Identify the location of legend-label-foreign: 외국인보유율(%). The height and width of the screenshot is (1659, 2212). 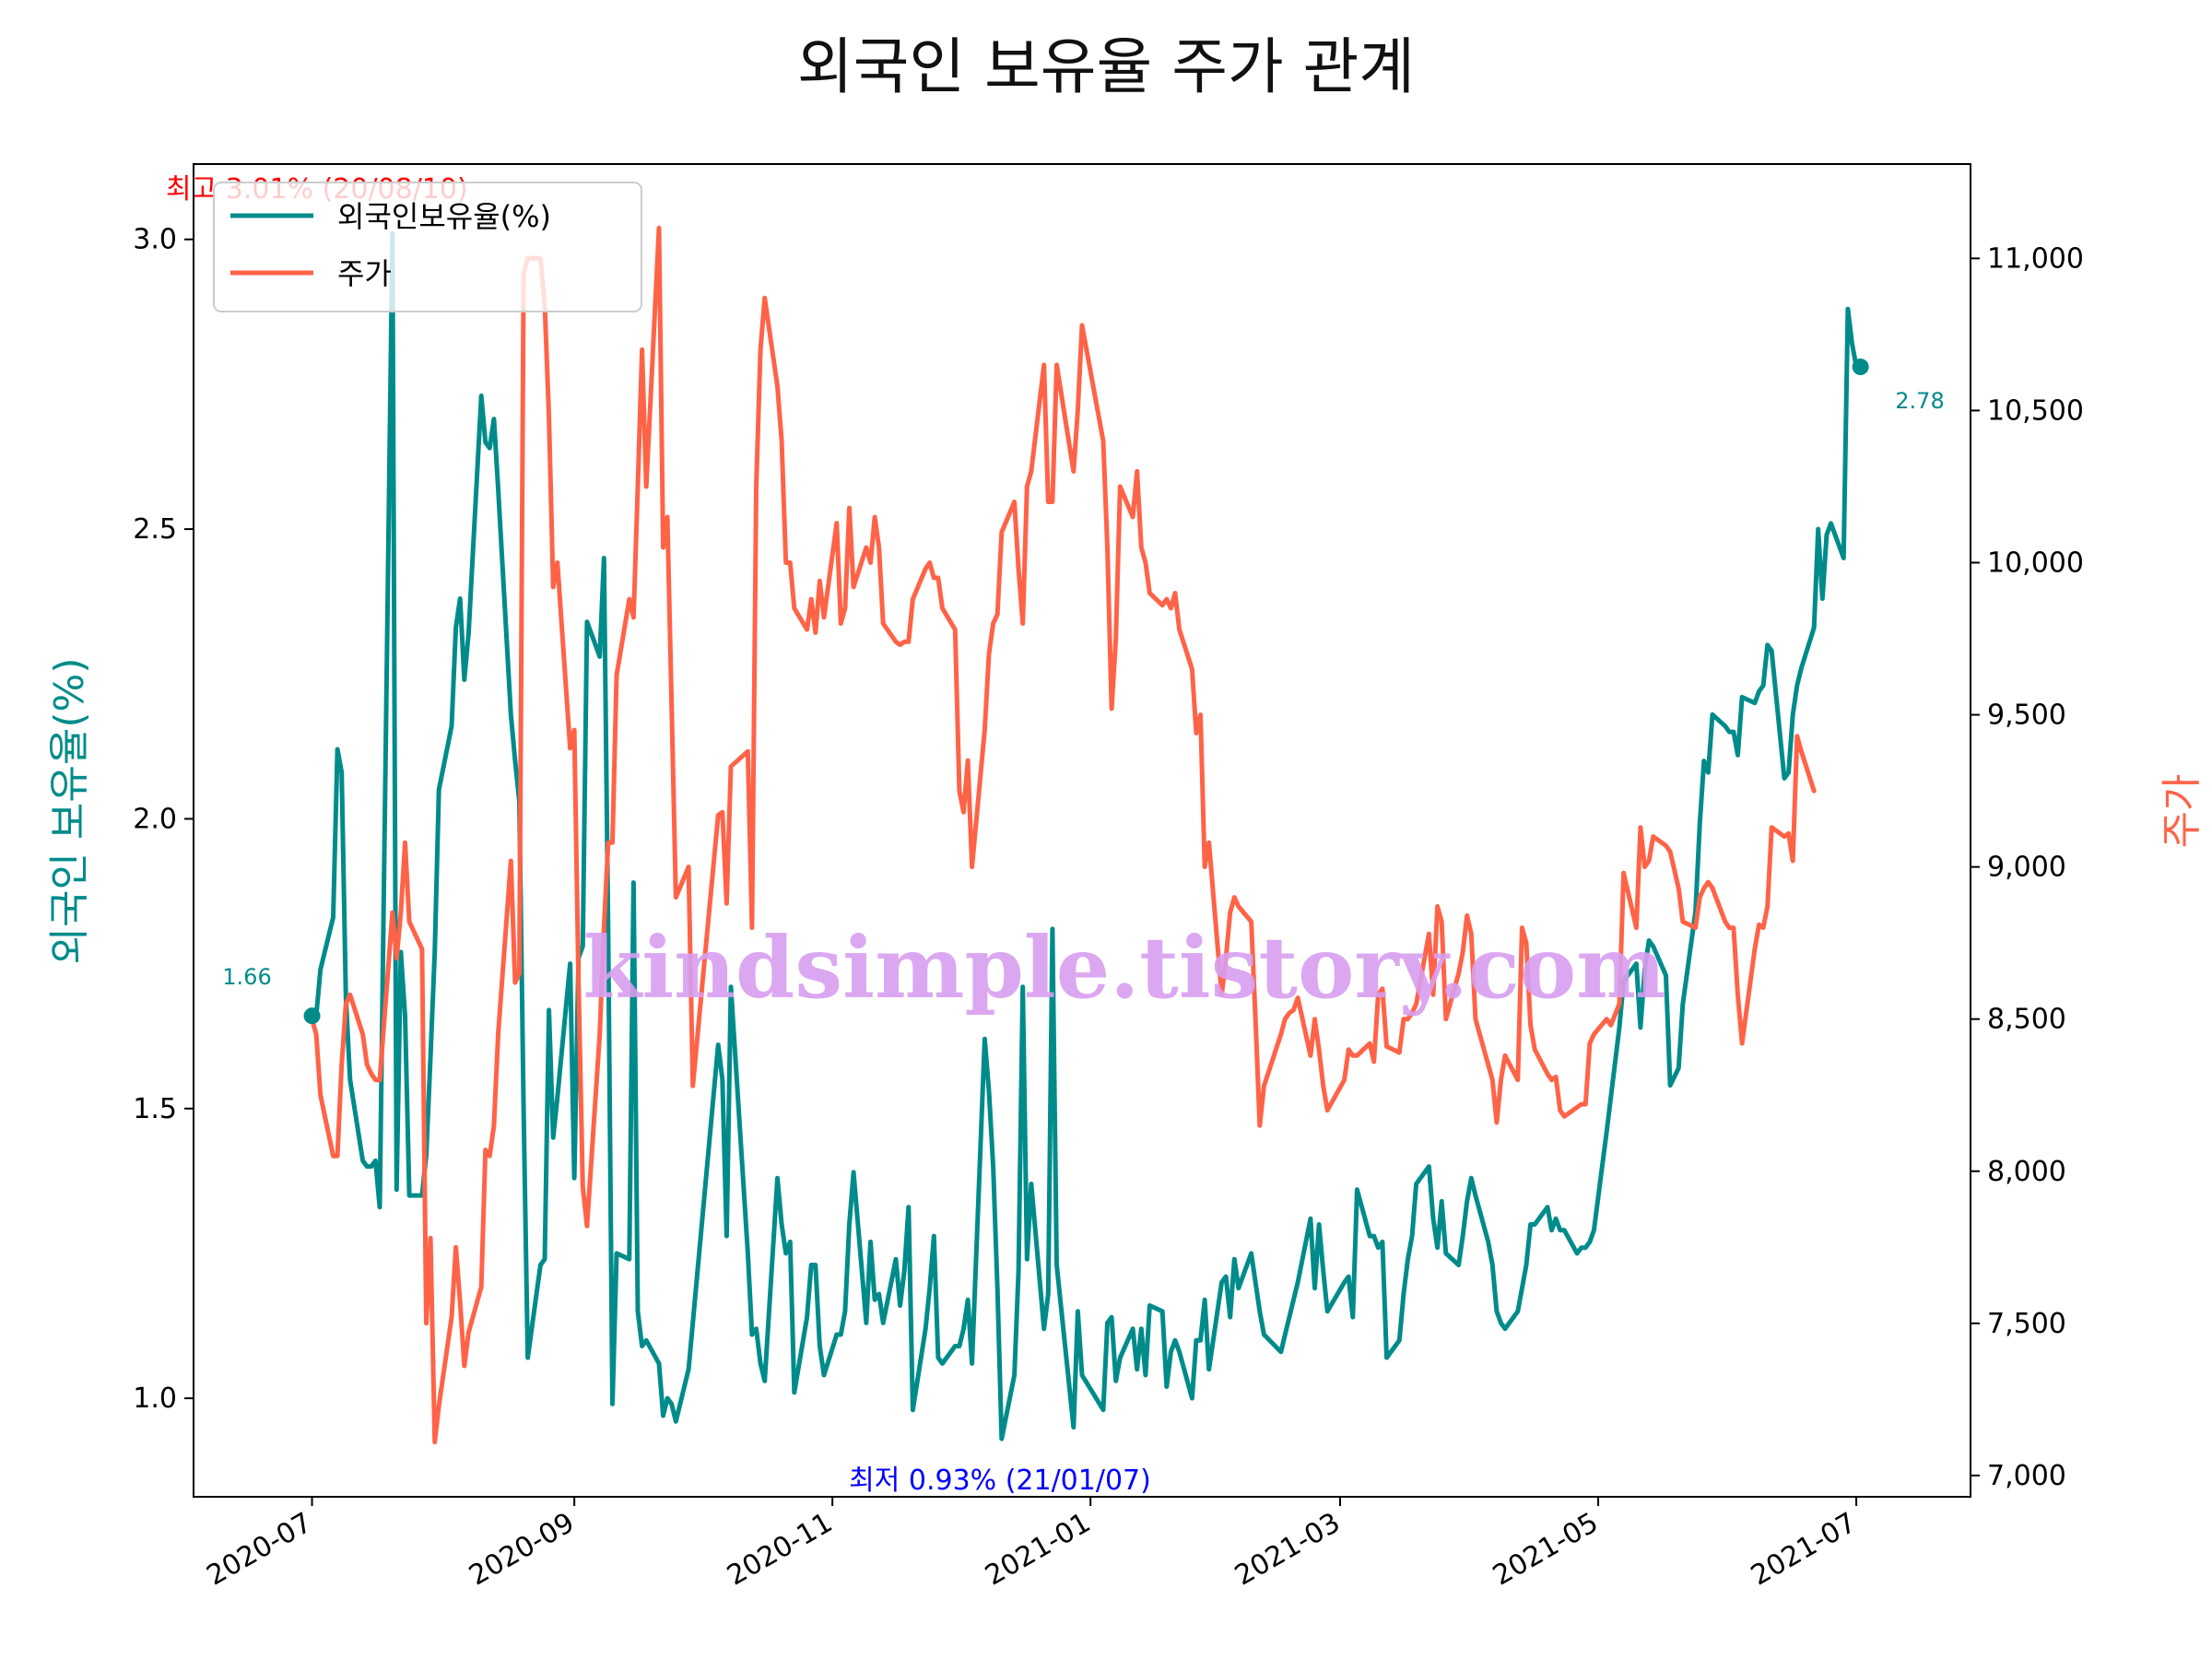
(444, 216).